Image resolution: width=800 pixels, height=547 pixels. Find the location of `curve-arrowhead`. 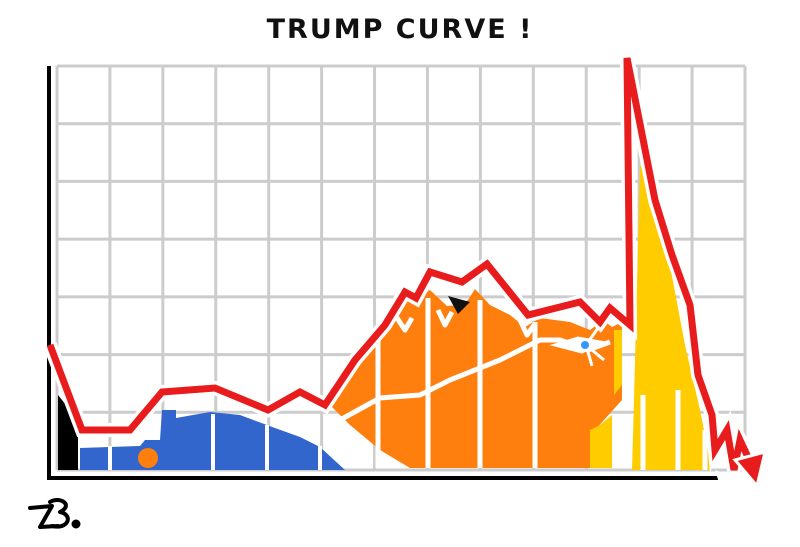

curve-arrowhead is located at coordinates (750, 469).